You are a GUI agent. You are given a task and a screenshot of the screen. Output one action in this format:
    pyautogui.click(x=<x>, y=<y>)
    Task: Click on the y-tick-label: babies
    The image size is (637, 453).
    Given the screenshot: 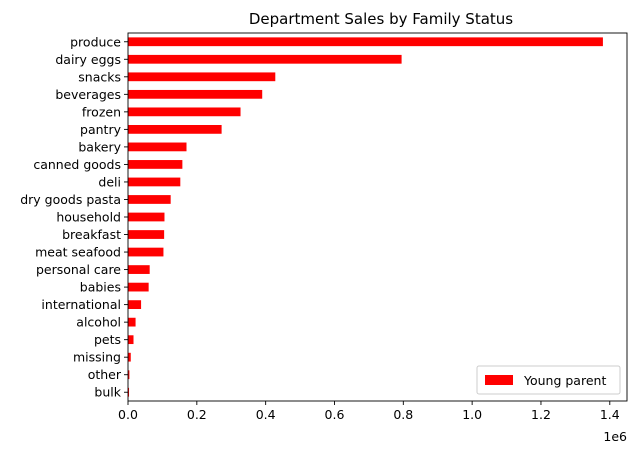 What is the action you would take?
    pyautogui.click(x=100, y=287)
    